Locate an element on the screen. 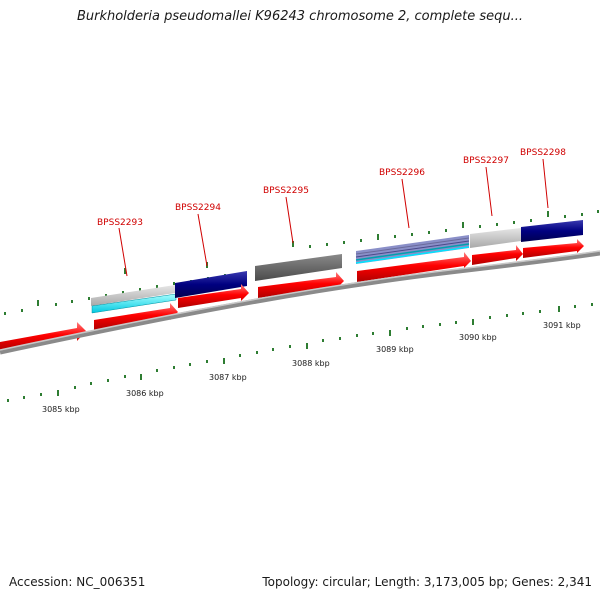 This screenshot has width=600, height=600. gene-label-bpss2298: BPSS2298 is located at coordinates (543, 153).